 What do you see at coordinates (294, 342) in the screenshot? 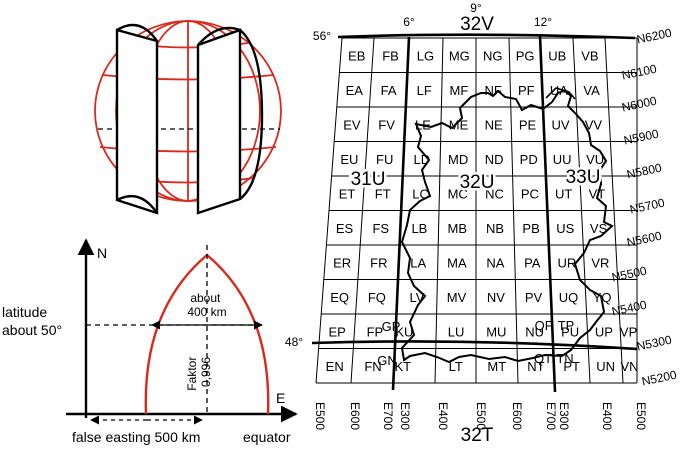
I see `latitude-48-label: 48°` at bounding box center [294, 342].